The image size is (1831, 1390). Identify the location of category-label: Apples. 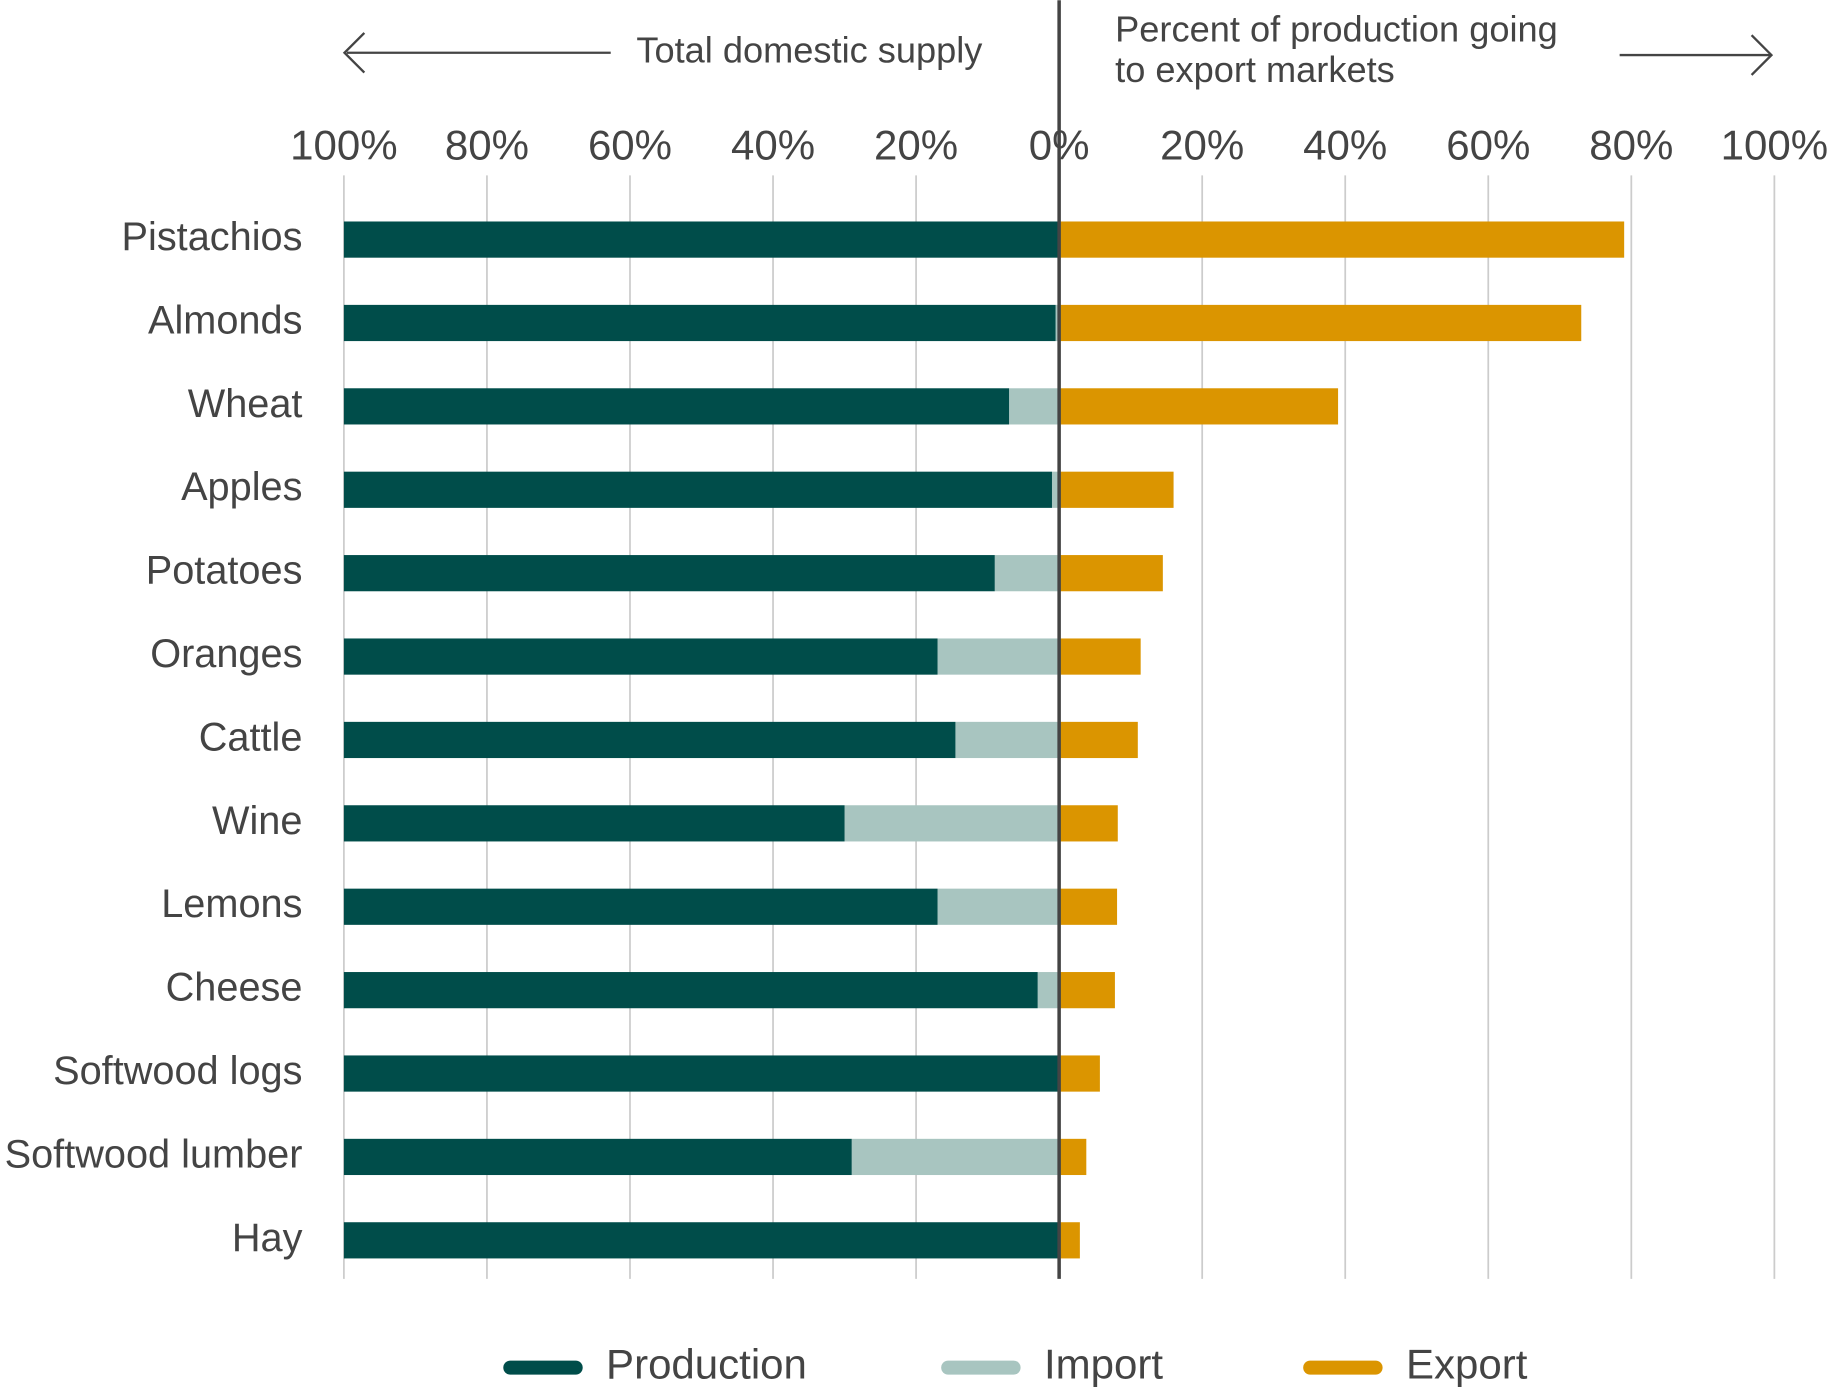
(241, 487).